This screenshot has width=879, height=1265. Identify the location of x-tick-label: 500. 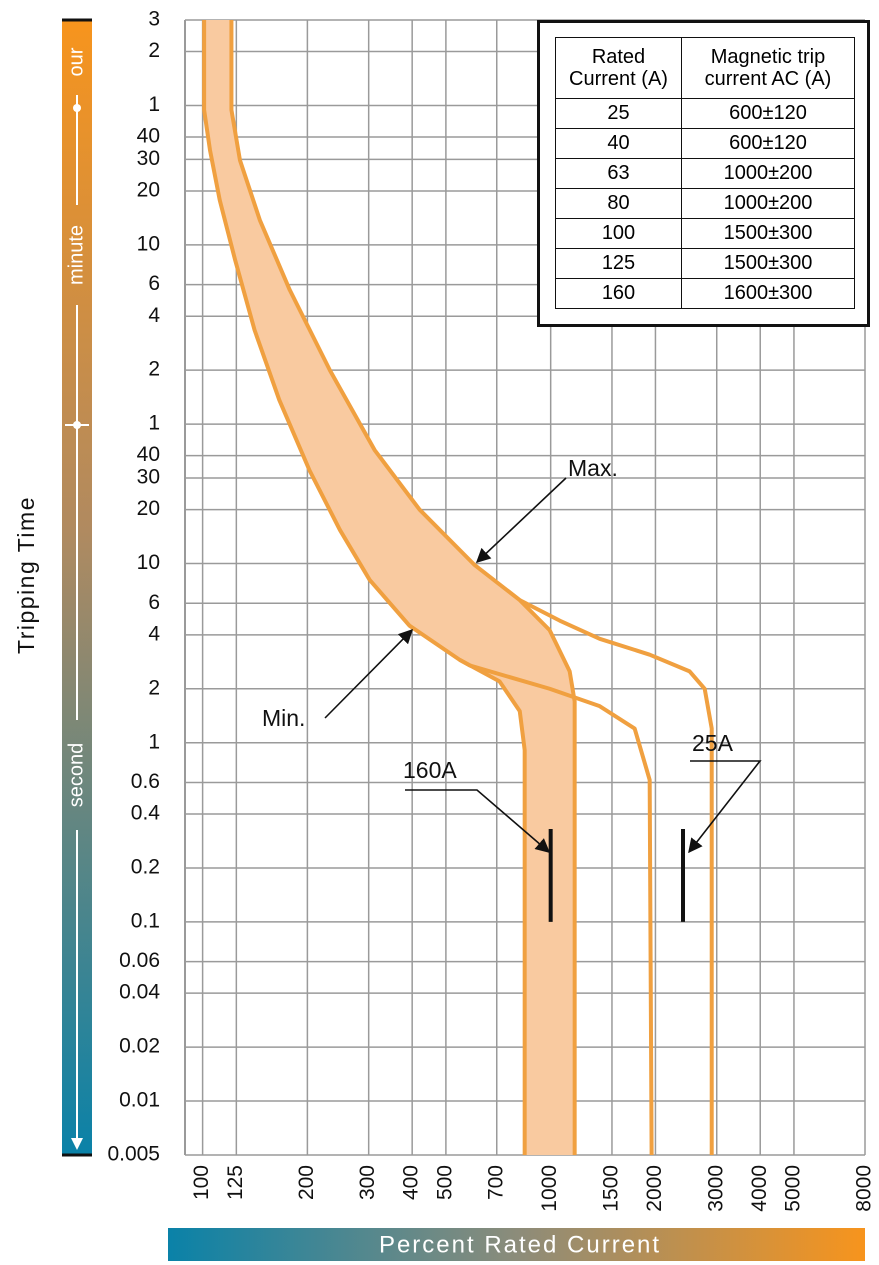
(444, 1182).